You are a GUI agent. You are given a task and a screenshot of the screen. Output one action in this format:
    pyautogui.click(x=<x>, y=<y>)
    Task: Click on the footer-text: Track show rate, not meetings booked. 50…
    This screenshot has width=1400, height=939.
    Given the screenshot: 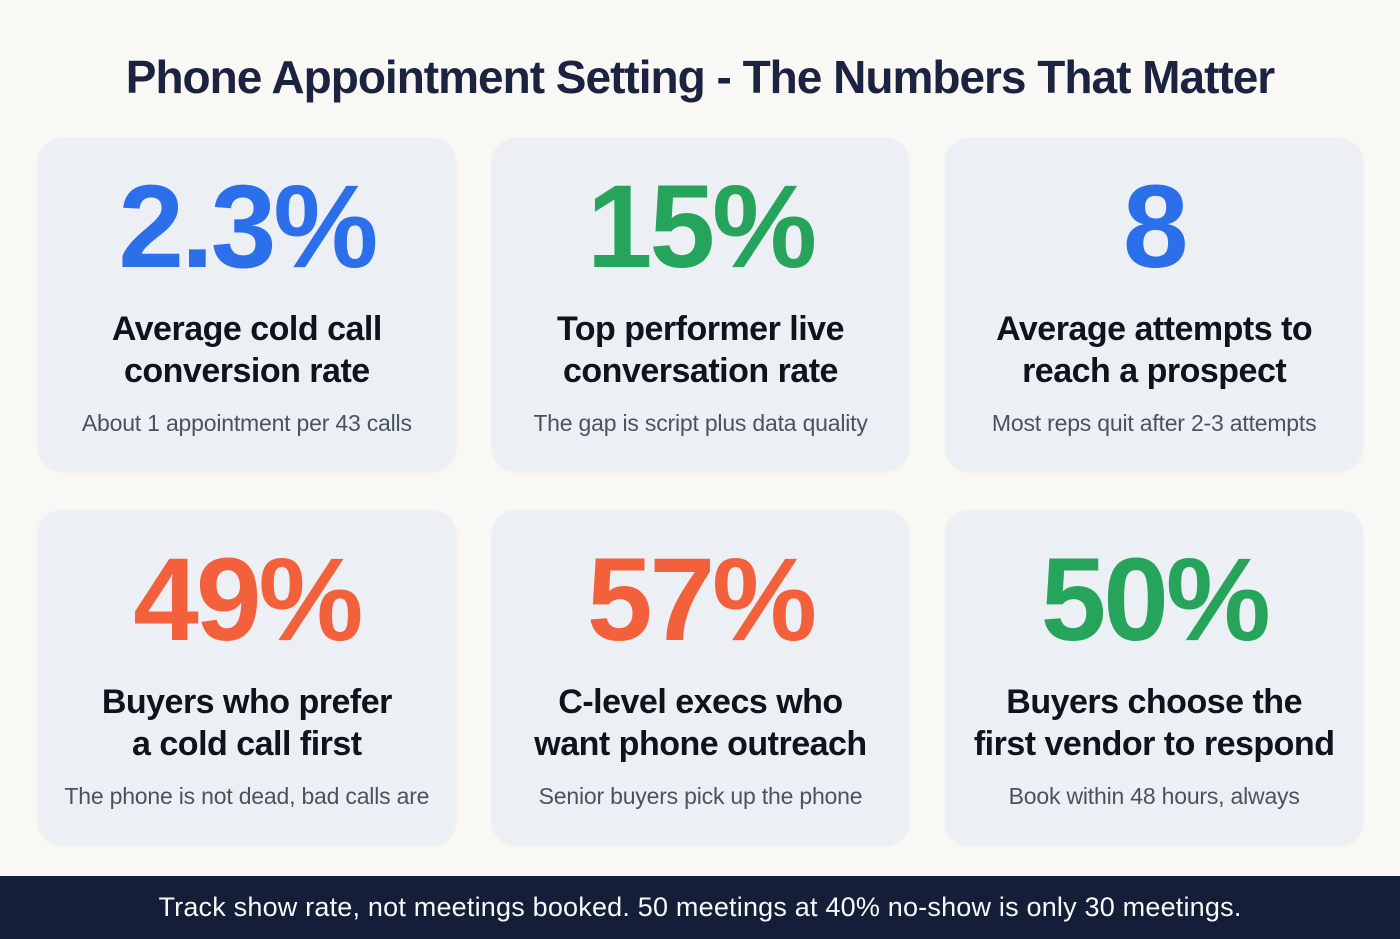 What is the action you would take?
    pyautogui.click(x=700, y=907)
    